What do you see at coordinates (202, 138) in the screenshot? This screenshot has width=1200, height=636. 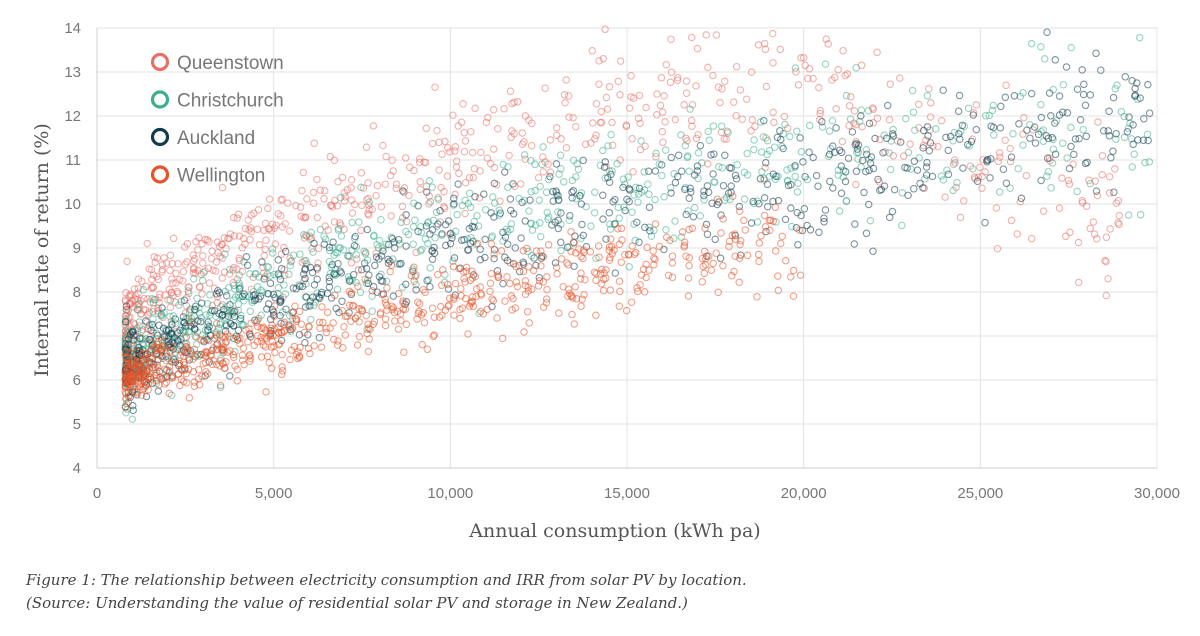 I see `legend-item-auckland: Auckland` at bounding box center [202, 138].